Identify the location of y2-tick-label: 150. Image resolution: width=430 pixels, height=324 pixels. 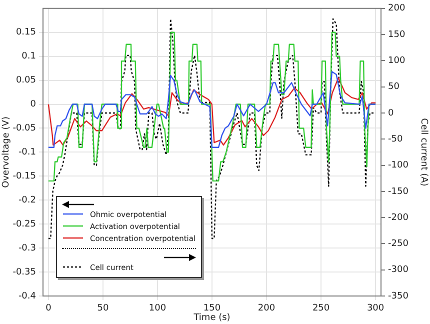
(397, 35).